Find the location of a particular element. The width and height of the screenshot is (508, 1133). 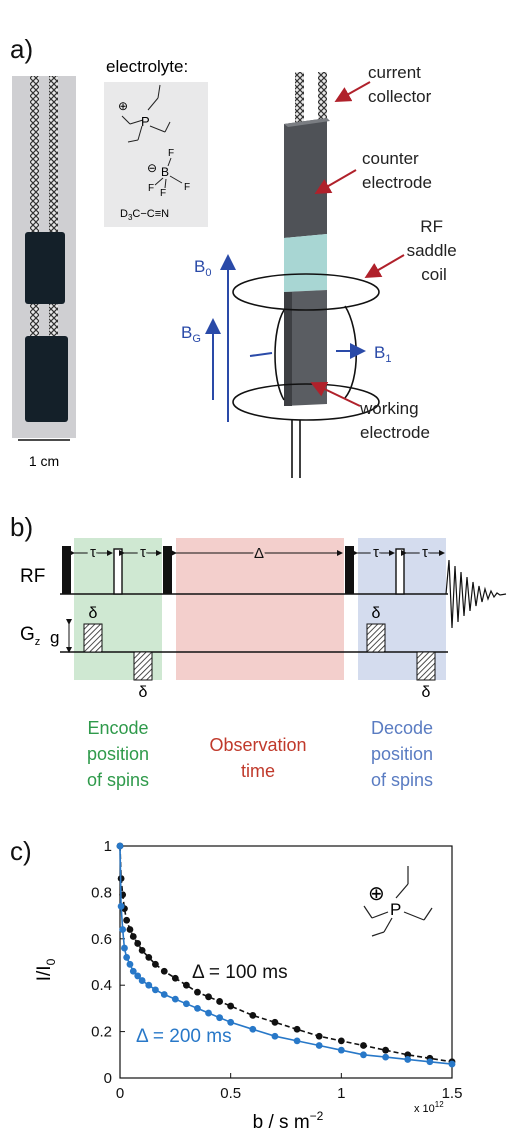

decode-caption: Decode position of spins is located at coordinates (402, 754).